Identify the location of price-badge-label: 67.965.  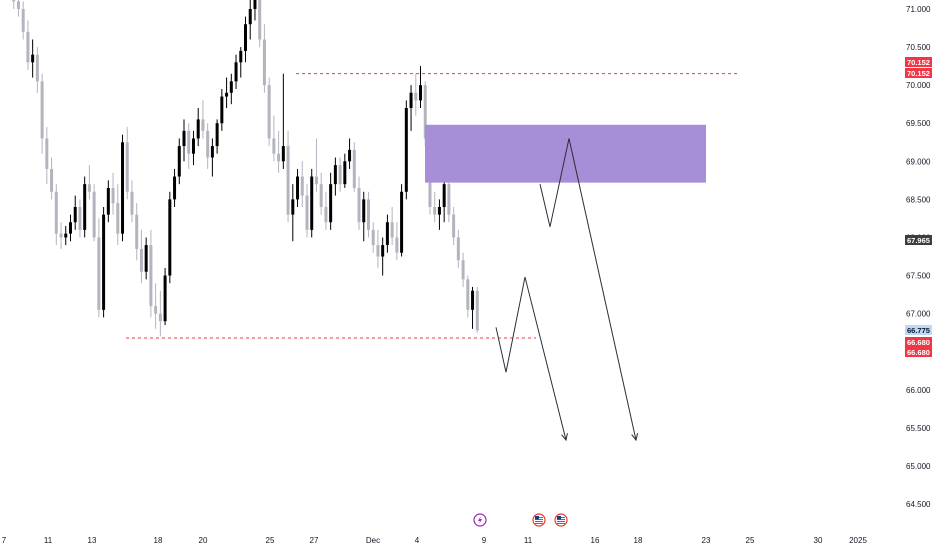
(918, 240).